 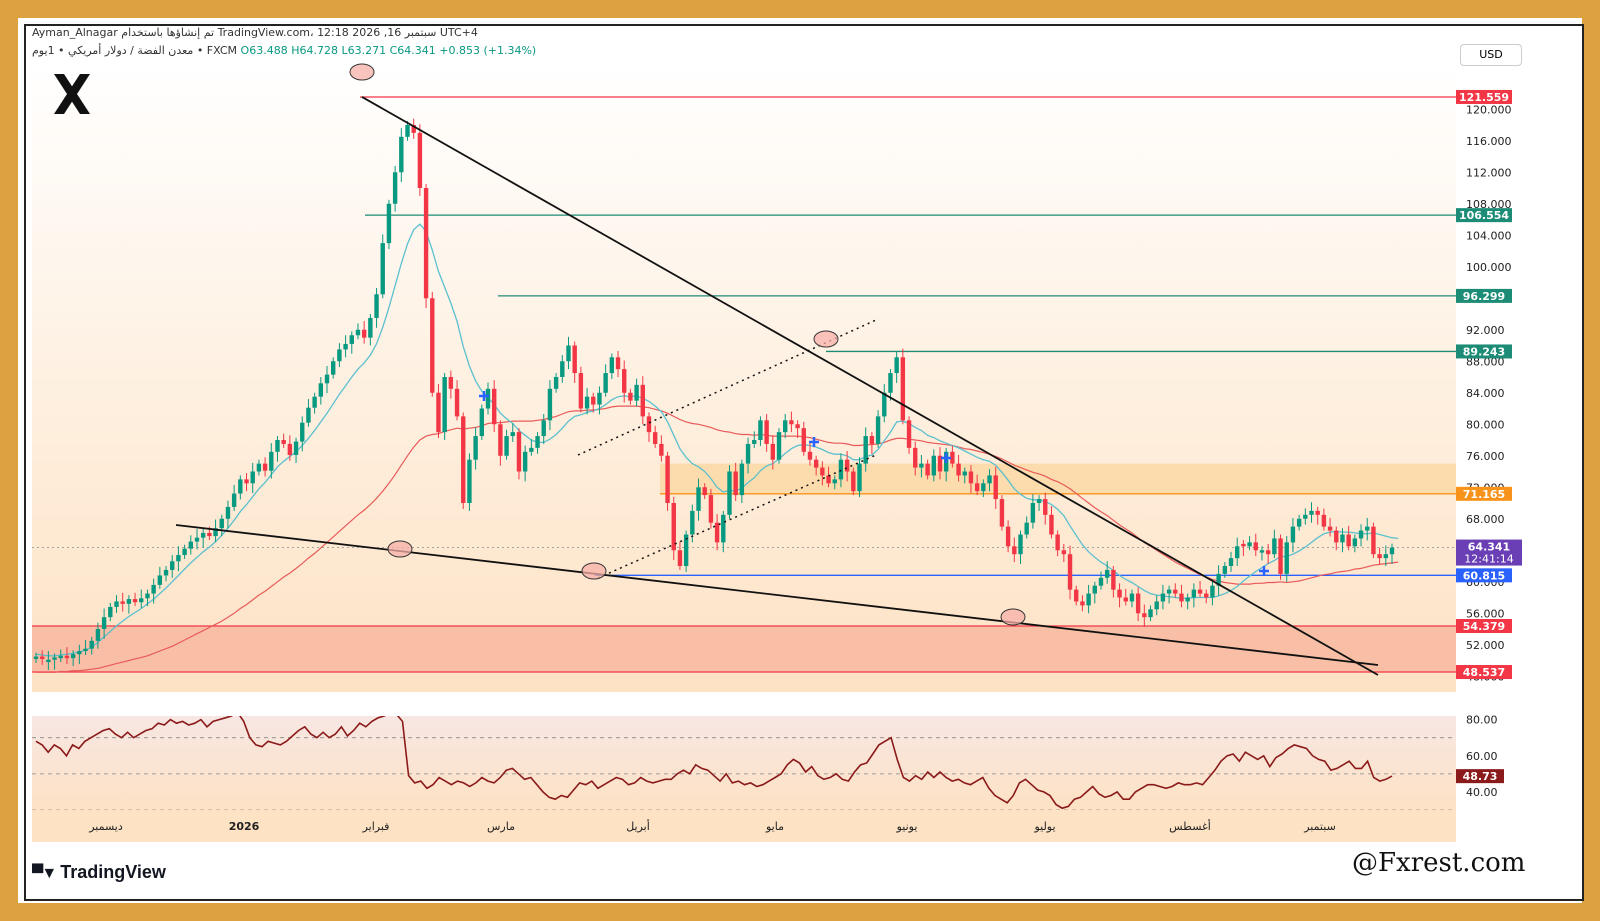 I want to click on price-axis-tick: 100.000, so click(x=1489, y=267).